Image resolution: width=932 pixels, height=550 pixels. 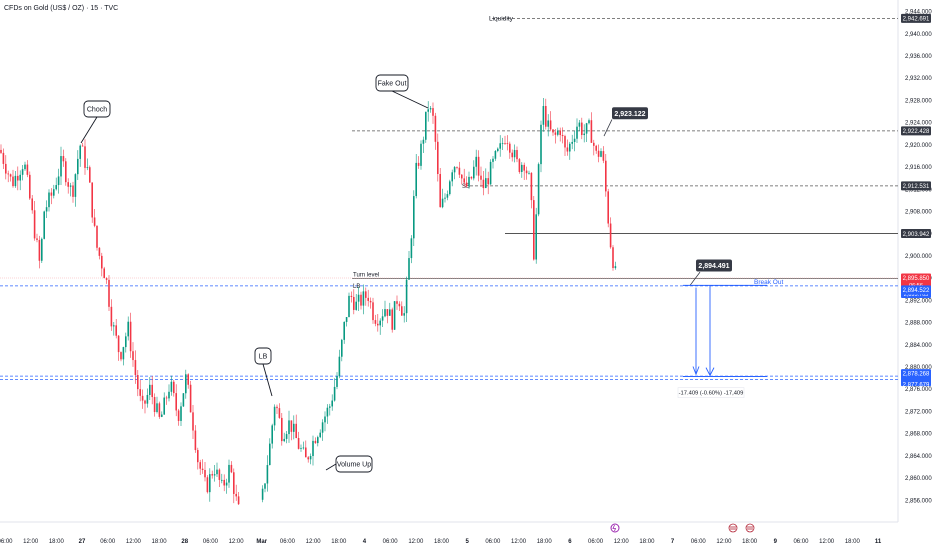 I want to click on y-tick-label: 2,892.000, so click(x=918, y=301).